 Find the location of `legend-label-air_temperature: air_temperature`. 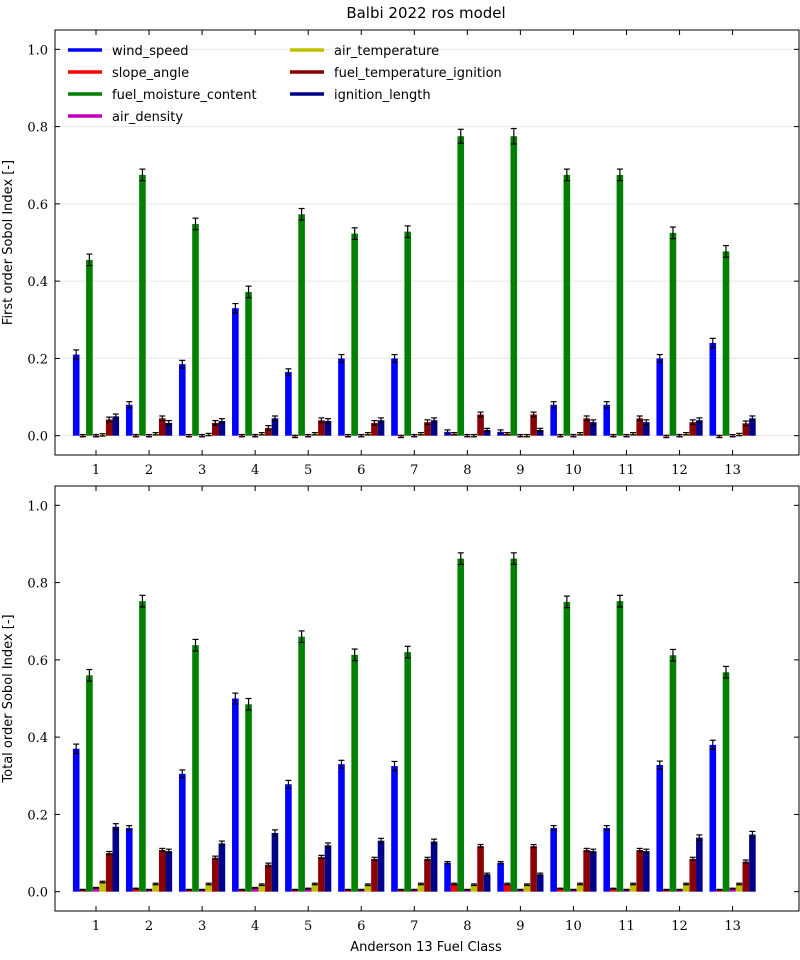

legend-label-air_temperature: air_temperature is located at coordinates (386, 51).